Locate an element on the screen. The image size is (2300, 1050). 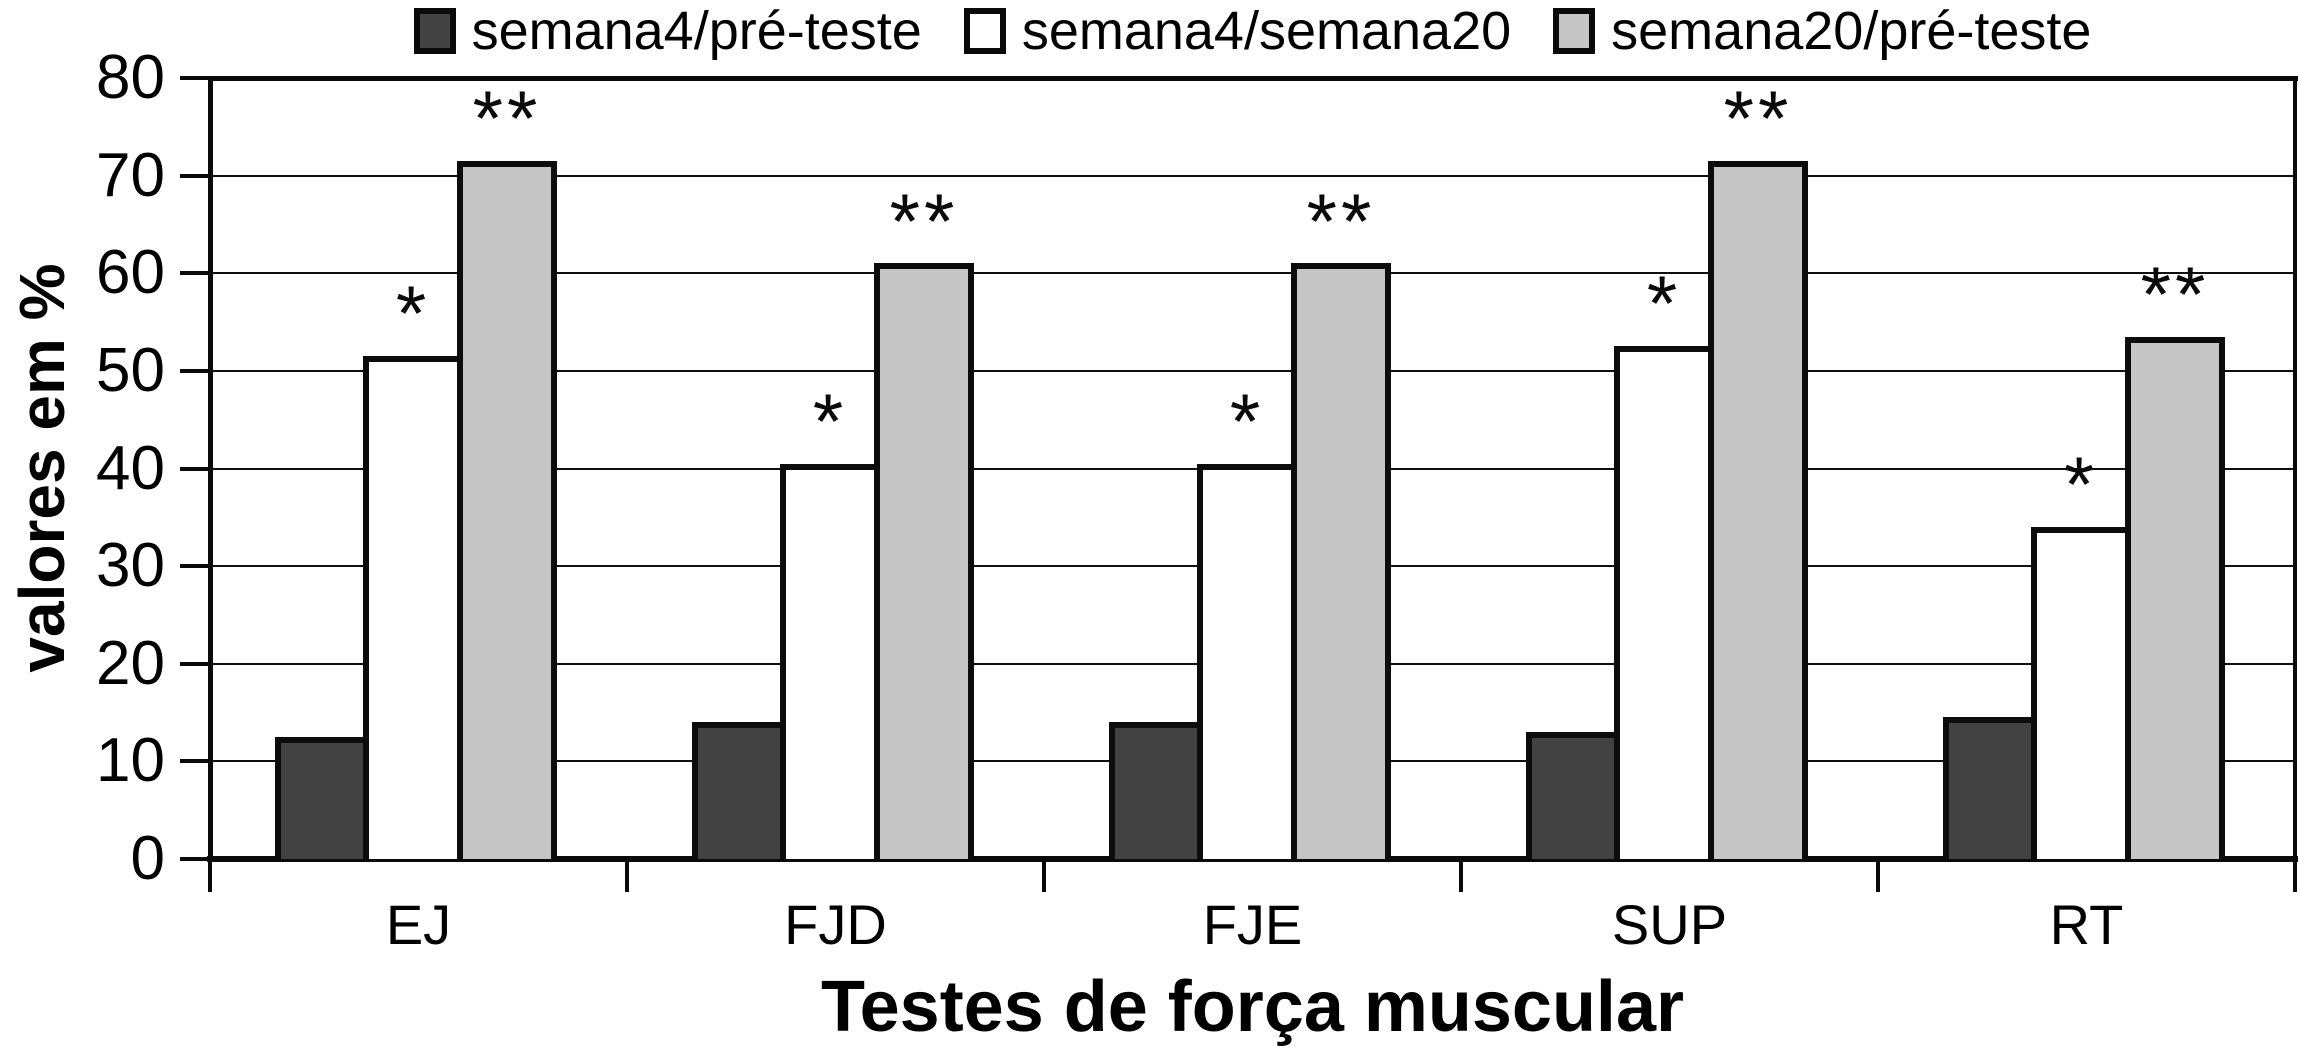
bar-FJD-series2 is located at coordinates (830, 661).